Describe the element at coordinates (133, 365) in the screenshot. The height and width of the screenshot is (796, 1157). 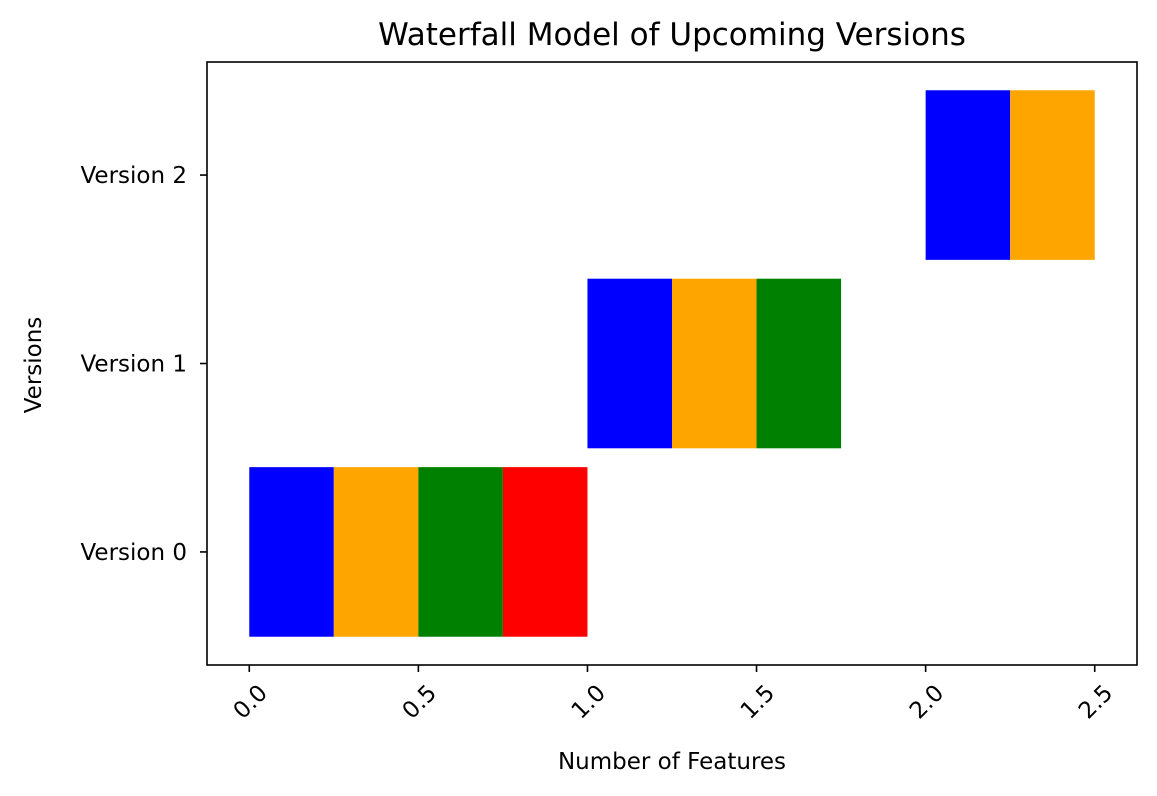
I see `y-tick-label: Version 1` at that location.